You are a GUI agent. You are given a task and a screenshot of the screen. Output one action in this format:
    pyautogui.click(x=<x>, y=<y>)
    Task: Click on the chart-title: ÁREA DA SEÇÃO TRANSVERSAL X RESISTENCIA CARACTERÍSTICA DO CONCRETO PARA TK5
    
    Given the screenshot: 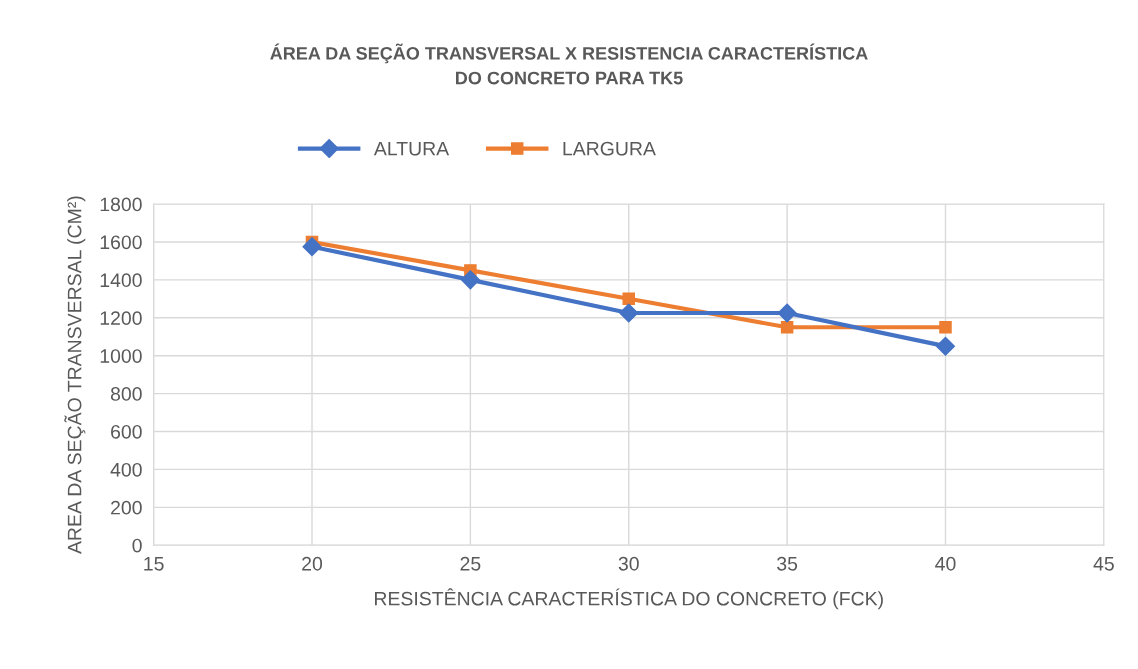 What is the action you would take?
    pyautogui.click(x=569, y=64)
    